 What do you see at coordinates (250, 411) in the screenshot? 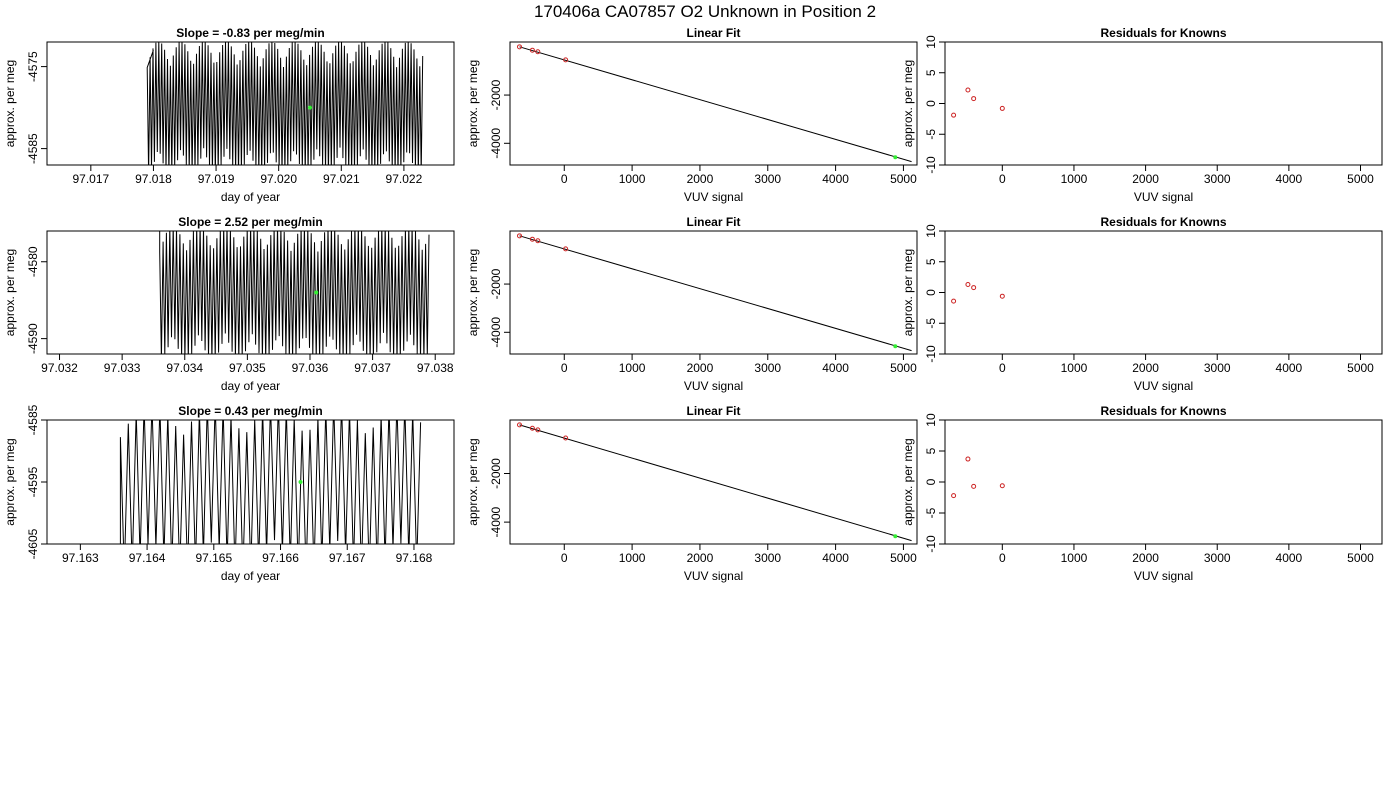
I see `panel-title: Slope = 0.43 per meg/min` at bounding box center [250, 411].